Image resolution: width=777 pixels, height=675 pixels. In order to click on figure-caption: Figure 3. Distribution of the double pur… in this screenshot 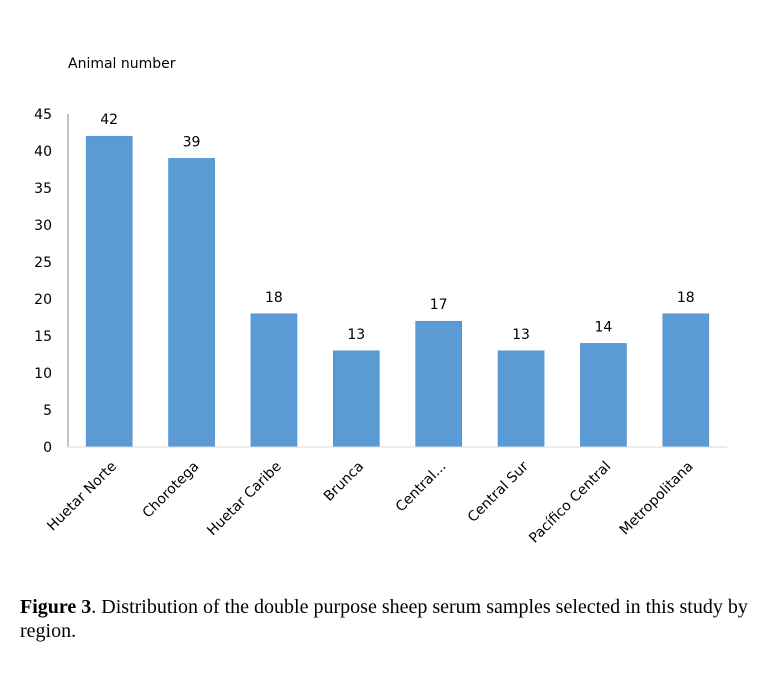, I will do `click(390, 619)`.